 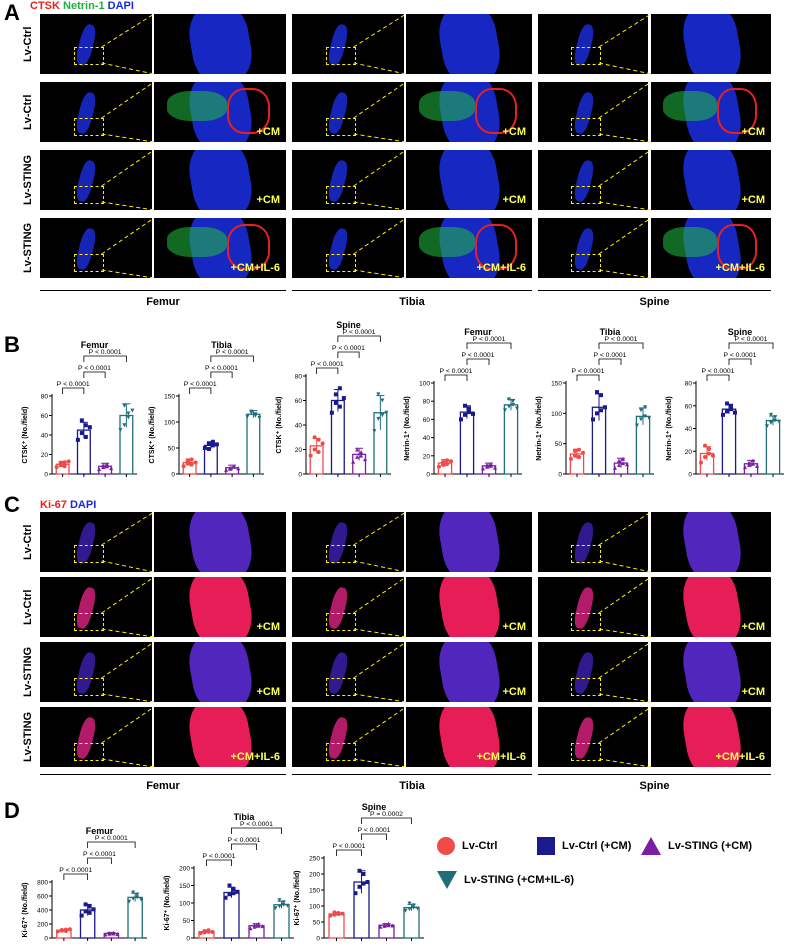 I want to click on row-label: Lv-STING, so click(x=28, y=248).